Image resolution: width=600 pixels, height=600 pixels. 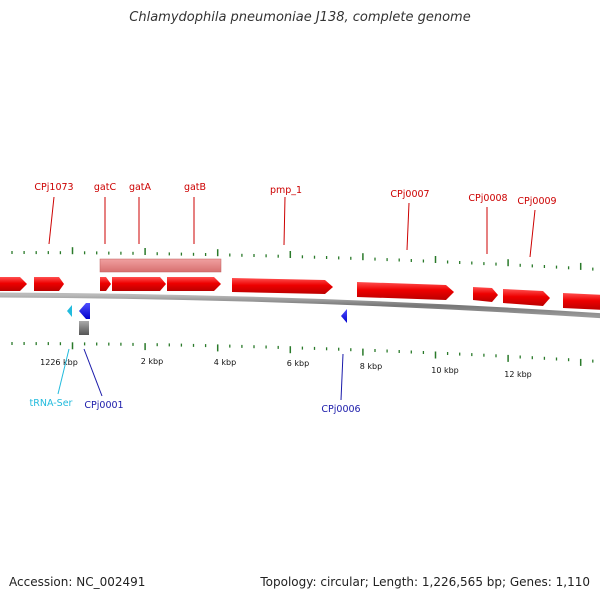 What do you see at coordinates (518, 374) in the screenshot?
I see `scale-label-12kbp: 12 kbp` at bounding box center [518, 374].